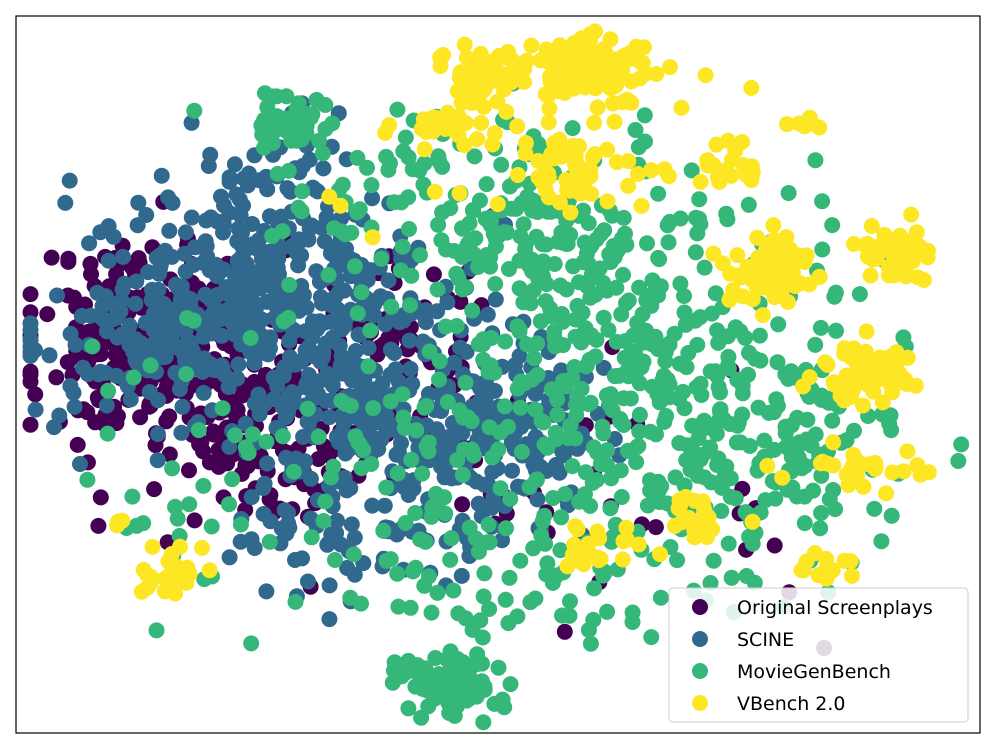 Image resolution: width=996 pixels, height=750 pixels. I want to click on legend-label-vbench: VBench 2.0, so click(791, 704).